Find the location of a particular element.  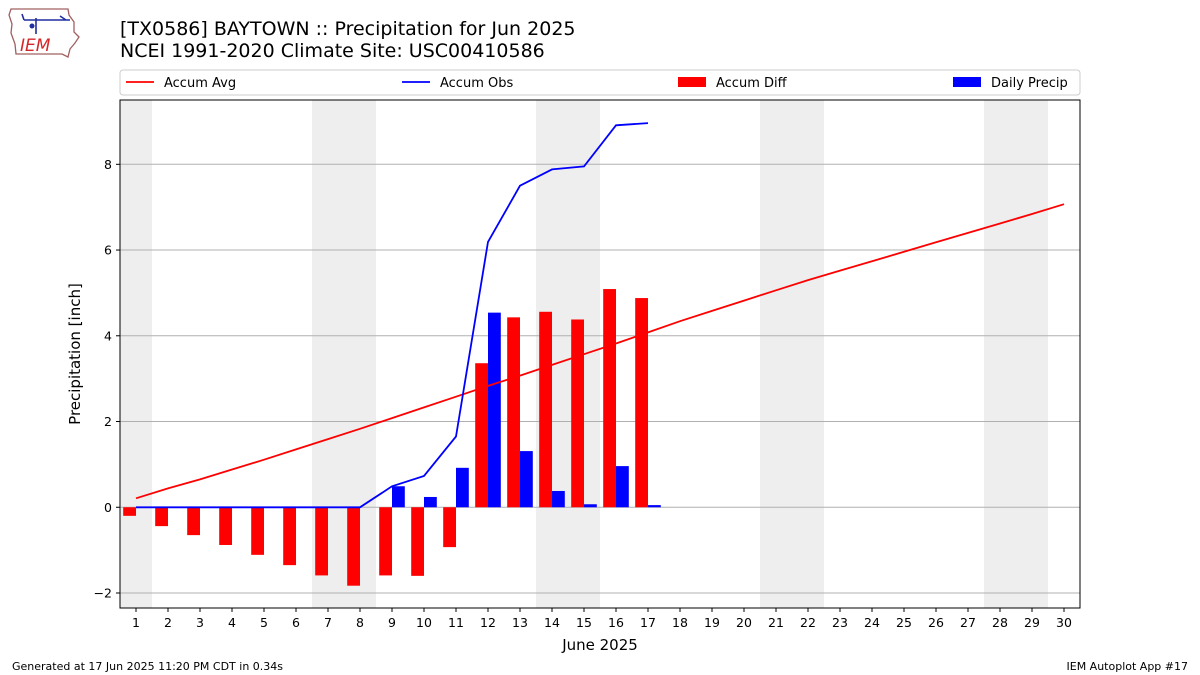

x-tick-label: 26 is located at coordinates (936, 622).